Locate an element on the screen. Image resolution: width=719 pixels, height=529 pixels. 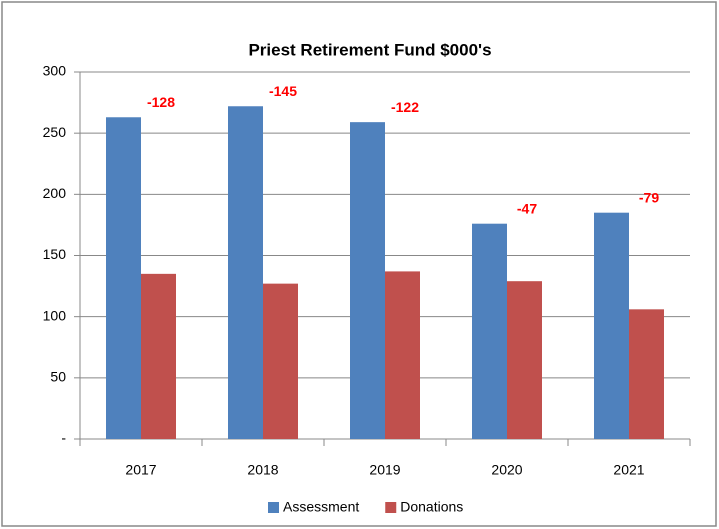
legend-label: Assessment is located at coordinates (321, 507).